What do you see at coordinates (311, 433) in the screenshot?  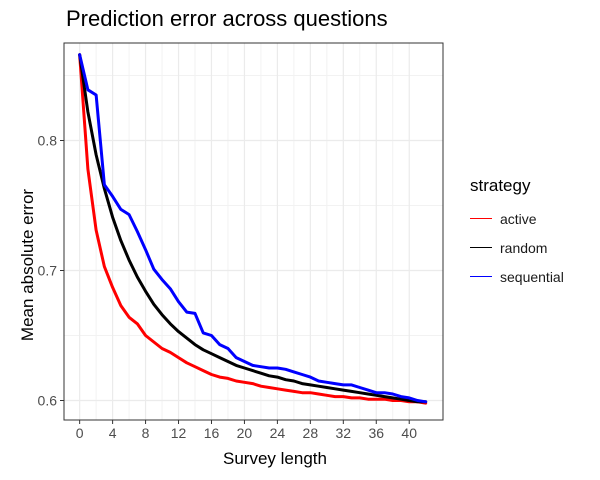 I see `x-tick-label: 28` at bounding box center [311, 433].